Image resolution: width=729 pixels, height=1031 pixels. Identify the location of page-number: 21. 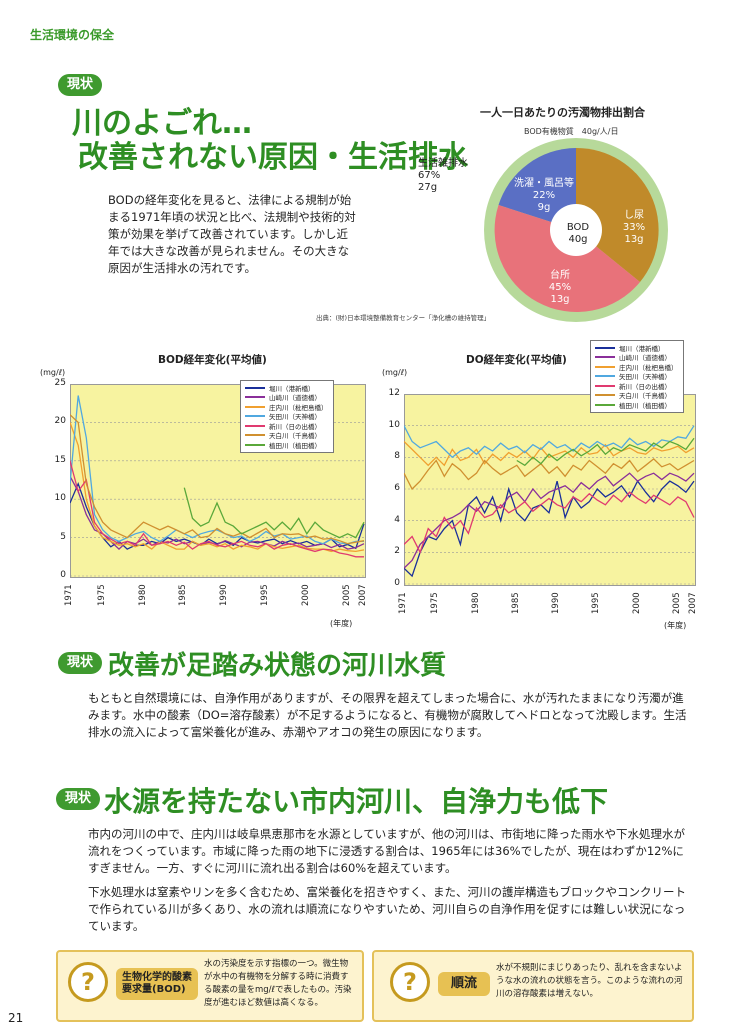
(16, 1018).